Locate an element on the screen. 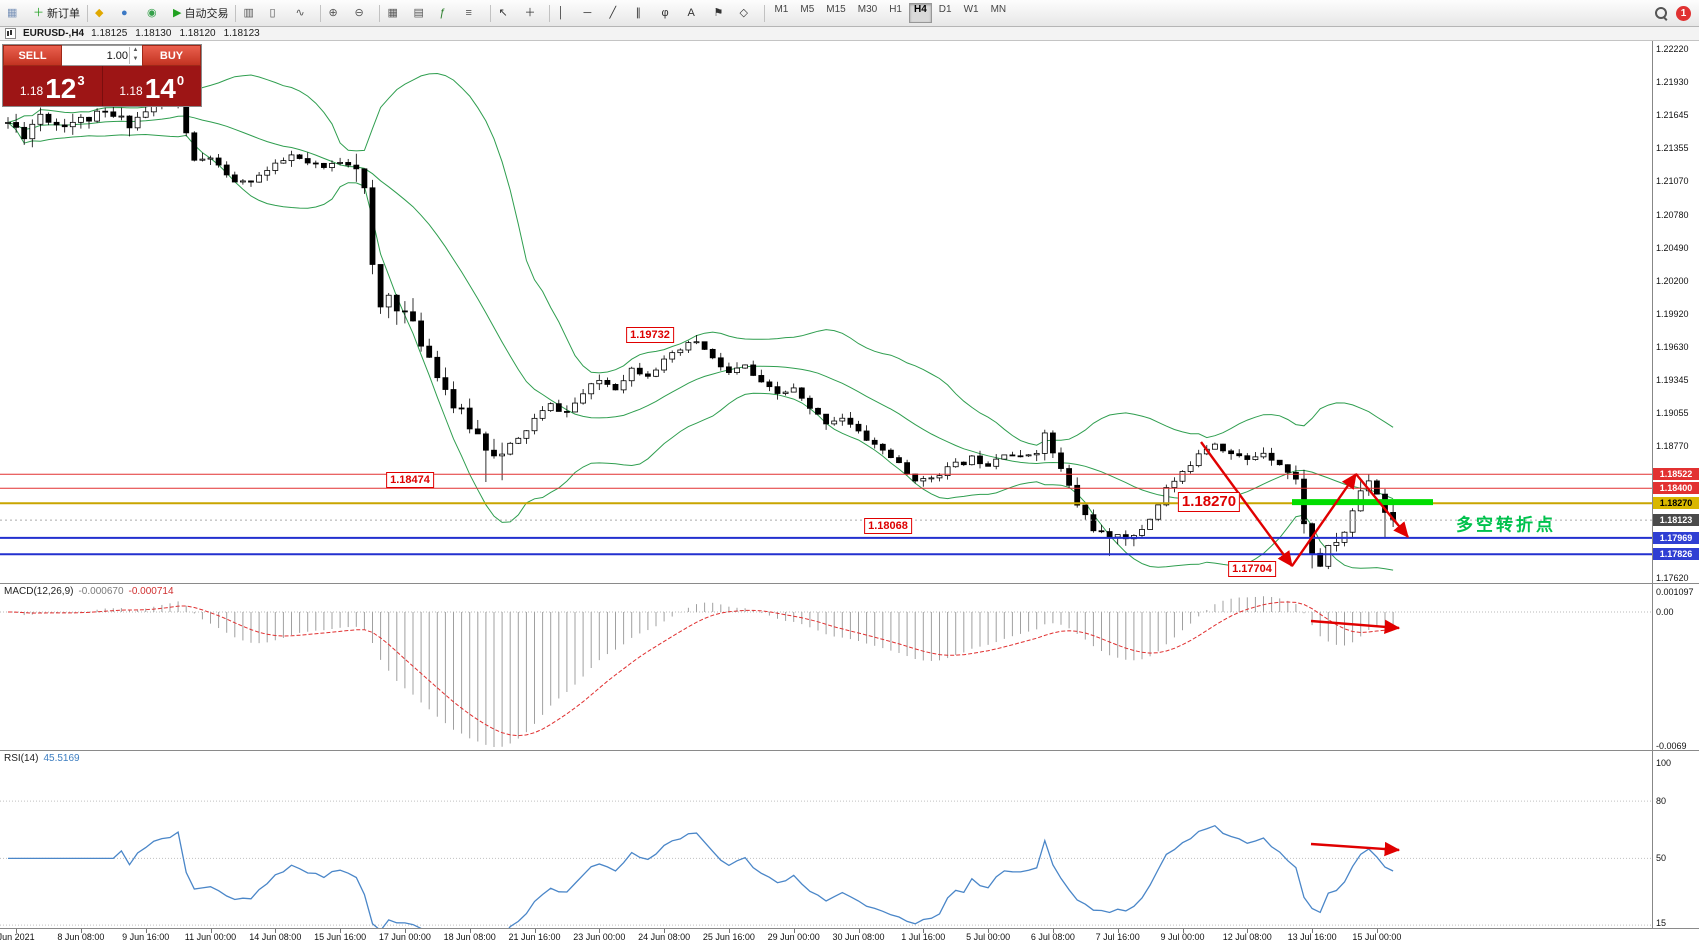 Image resolution: width=1699 pixels, height=945 pixels. turning-point-note: 多空转折点 is located at coordinates (1506, 525).